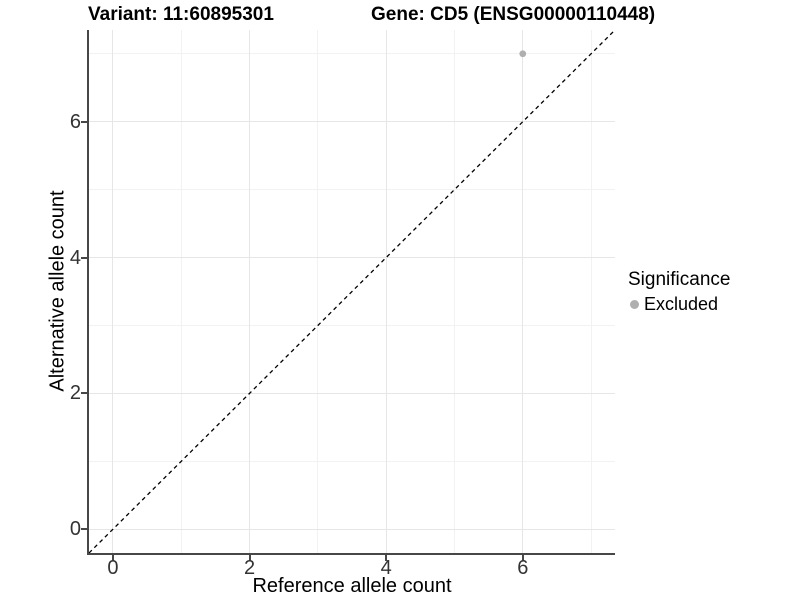 Image resolution: width=800 pixels, height=600 pixels. What do you see at coordinates (523, 54) in the screenshot?
I see `data-point` at bounding box center [523, 54].